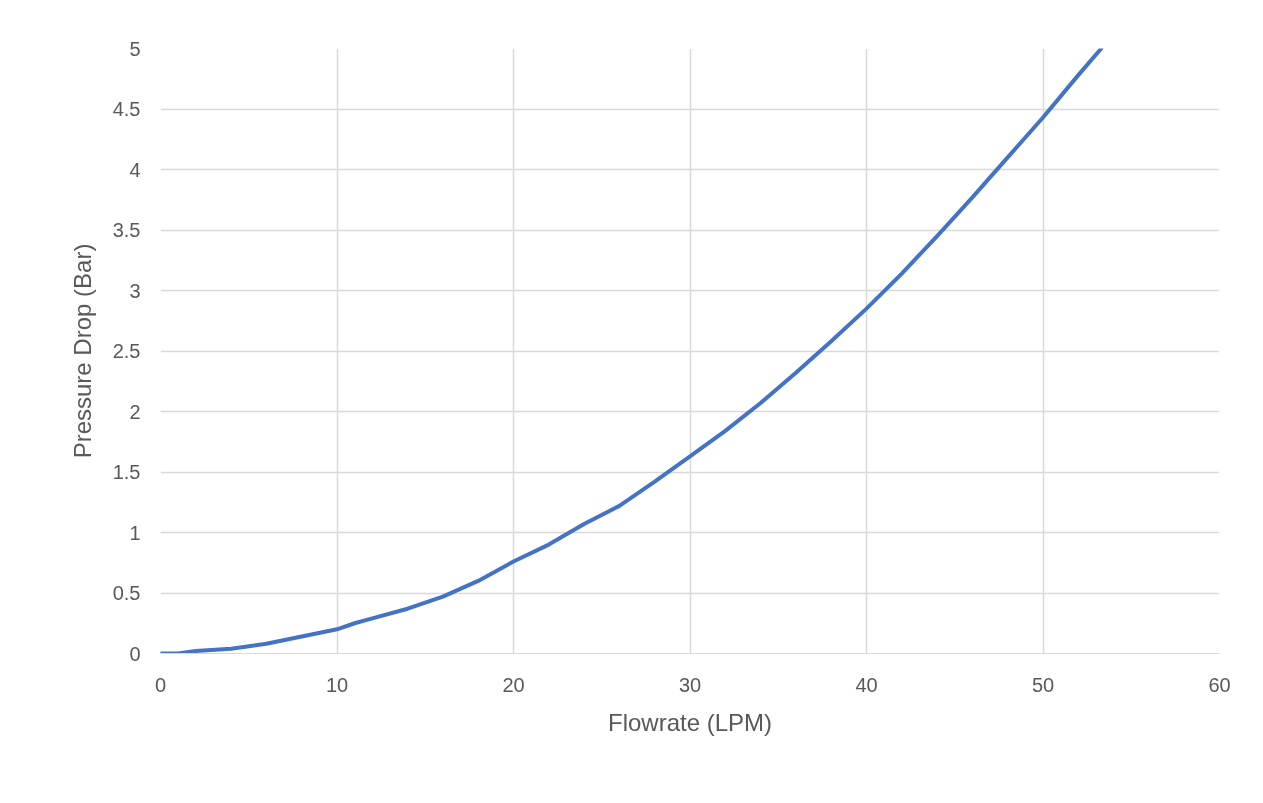 The height and width of the screenshot is (803, 1263). I want to click on x-tick-label: 40, so click(866, 684).